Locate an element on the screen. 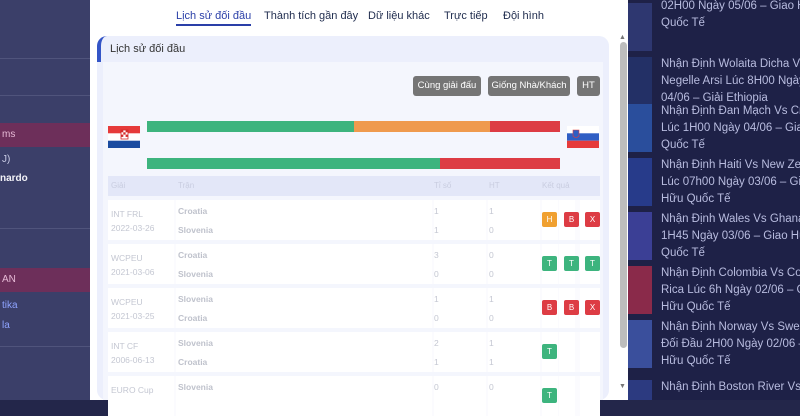 The image size is (800, 416). match-date: 2006-06-13 is located at coordinates (133, 360).